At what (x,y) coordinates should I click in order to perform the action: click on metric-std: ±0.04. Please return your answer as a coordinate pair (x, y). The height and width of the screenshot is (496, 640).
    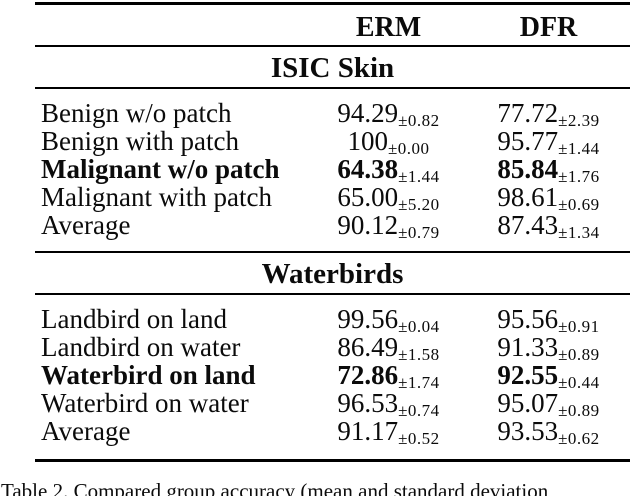
    Looking at the image, I should click on (419, 327).